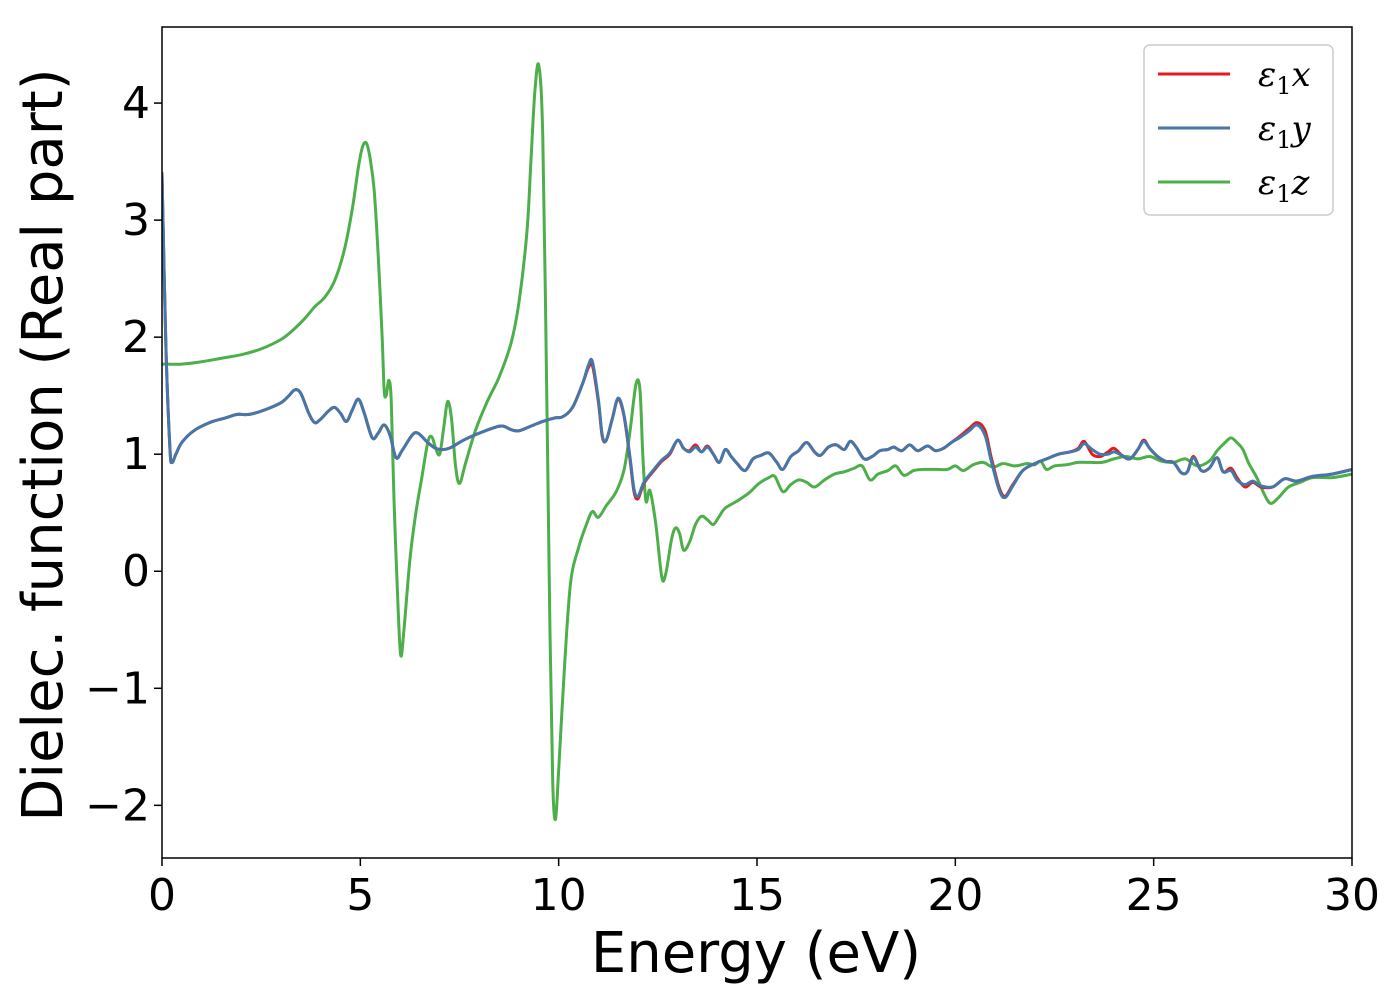 Image resolution: width=1400 pixels, height=1000 pixels. I want to click on x-tick-label: 0, so click(162, 895).